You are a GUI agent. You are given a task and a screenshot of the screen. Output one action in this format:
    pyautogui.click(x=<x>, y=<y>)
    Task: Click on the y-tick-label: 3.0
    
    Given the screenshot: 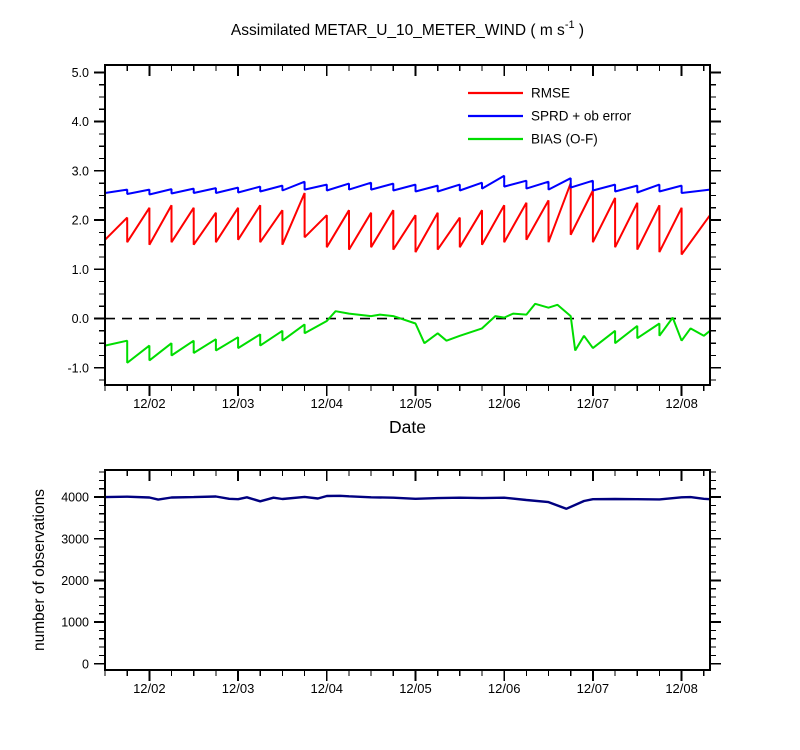 What is the action you would take?
    pyautogui.click(x=80, y=171)
    